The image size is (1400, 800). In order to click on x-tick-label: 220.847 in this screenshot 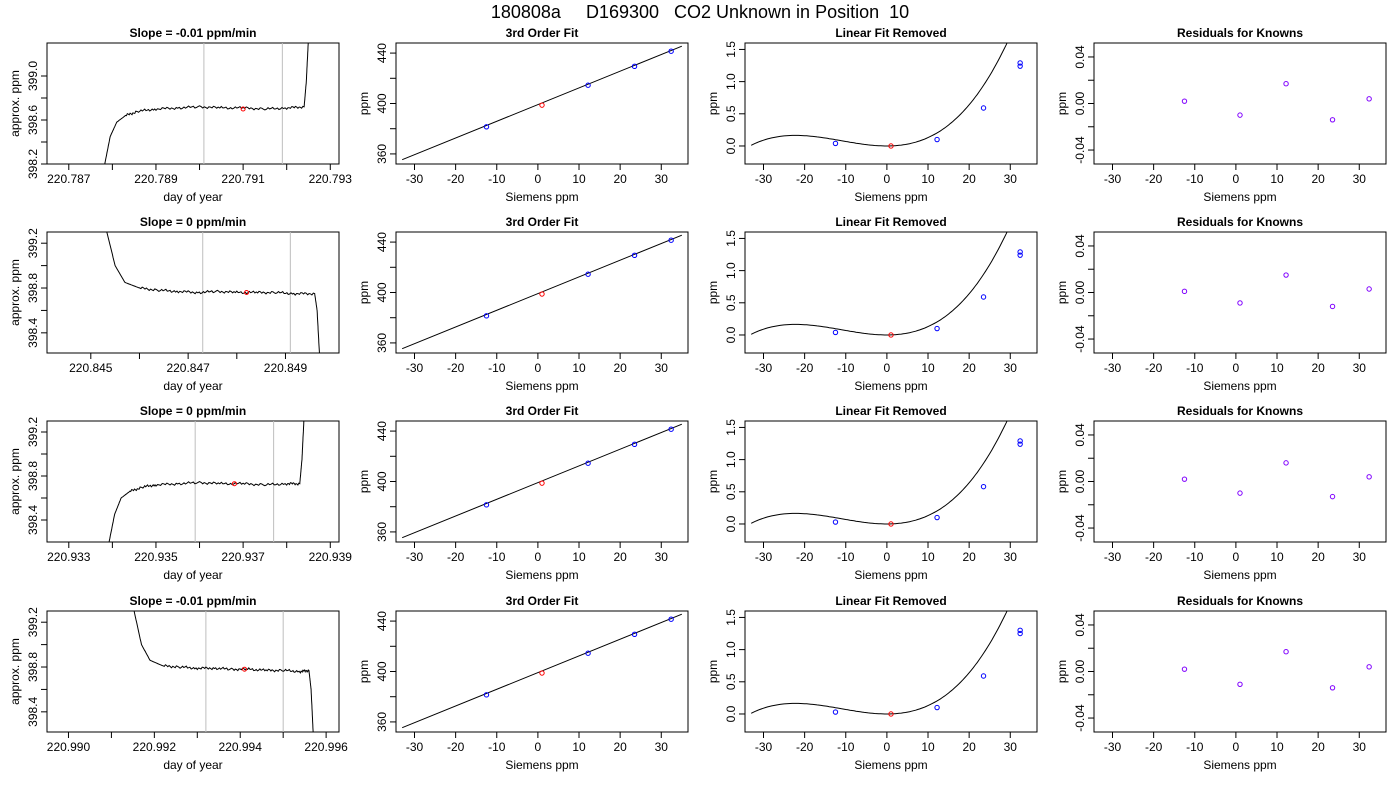, I will do `click(188, 368)`.